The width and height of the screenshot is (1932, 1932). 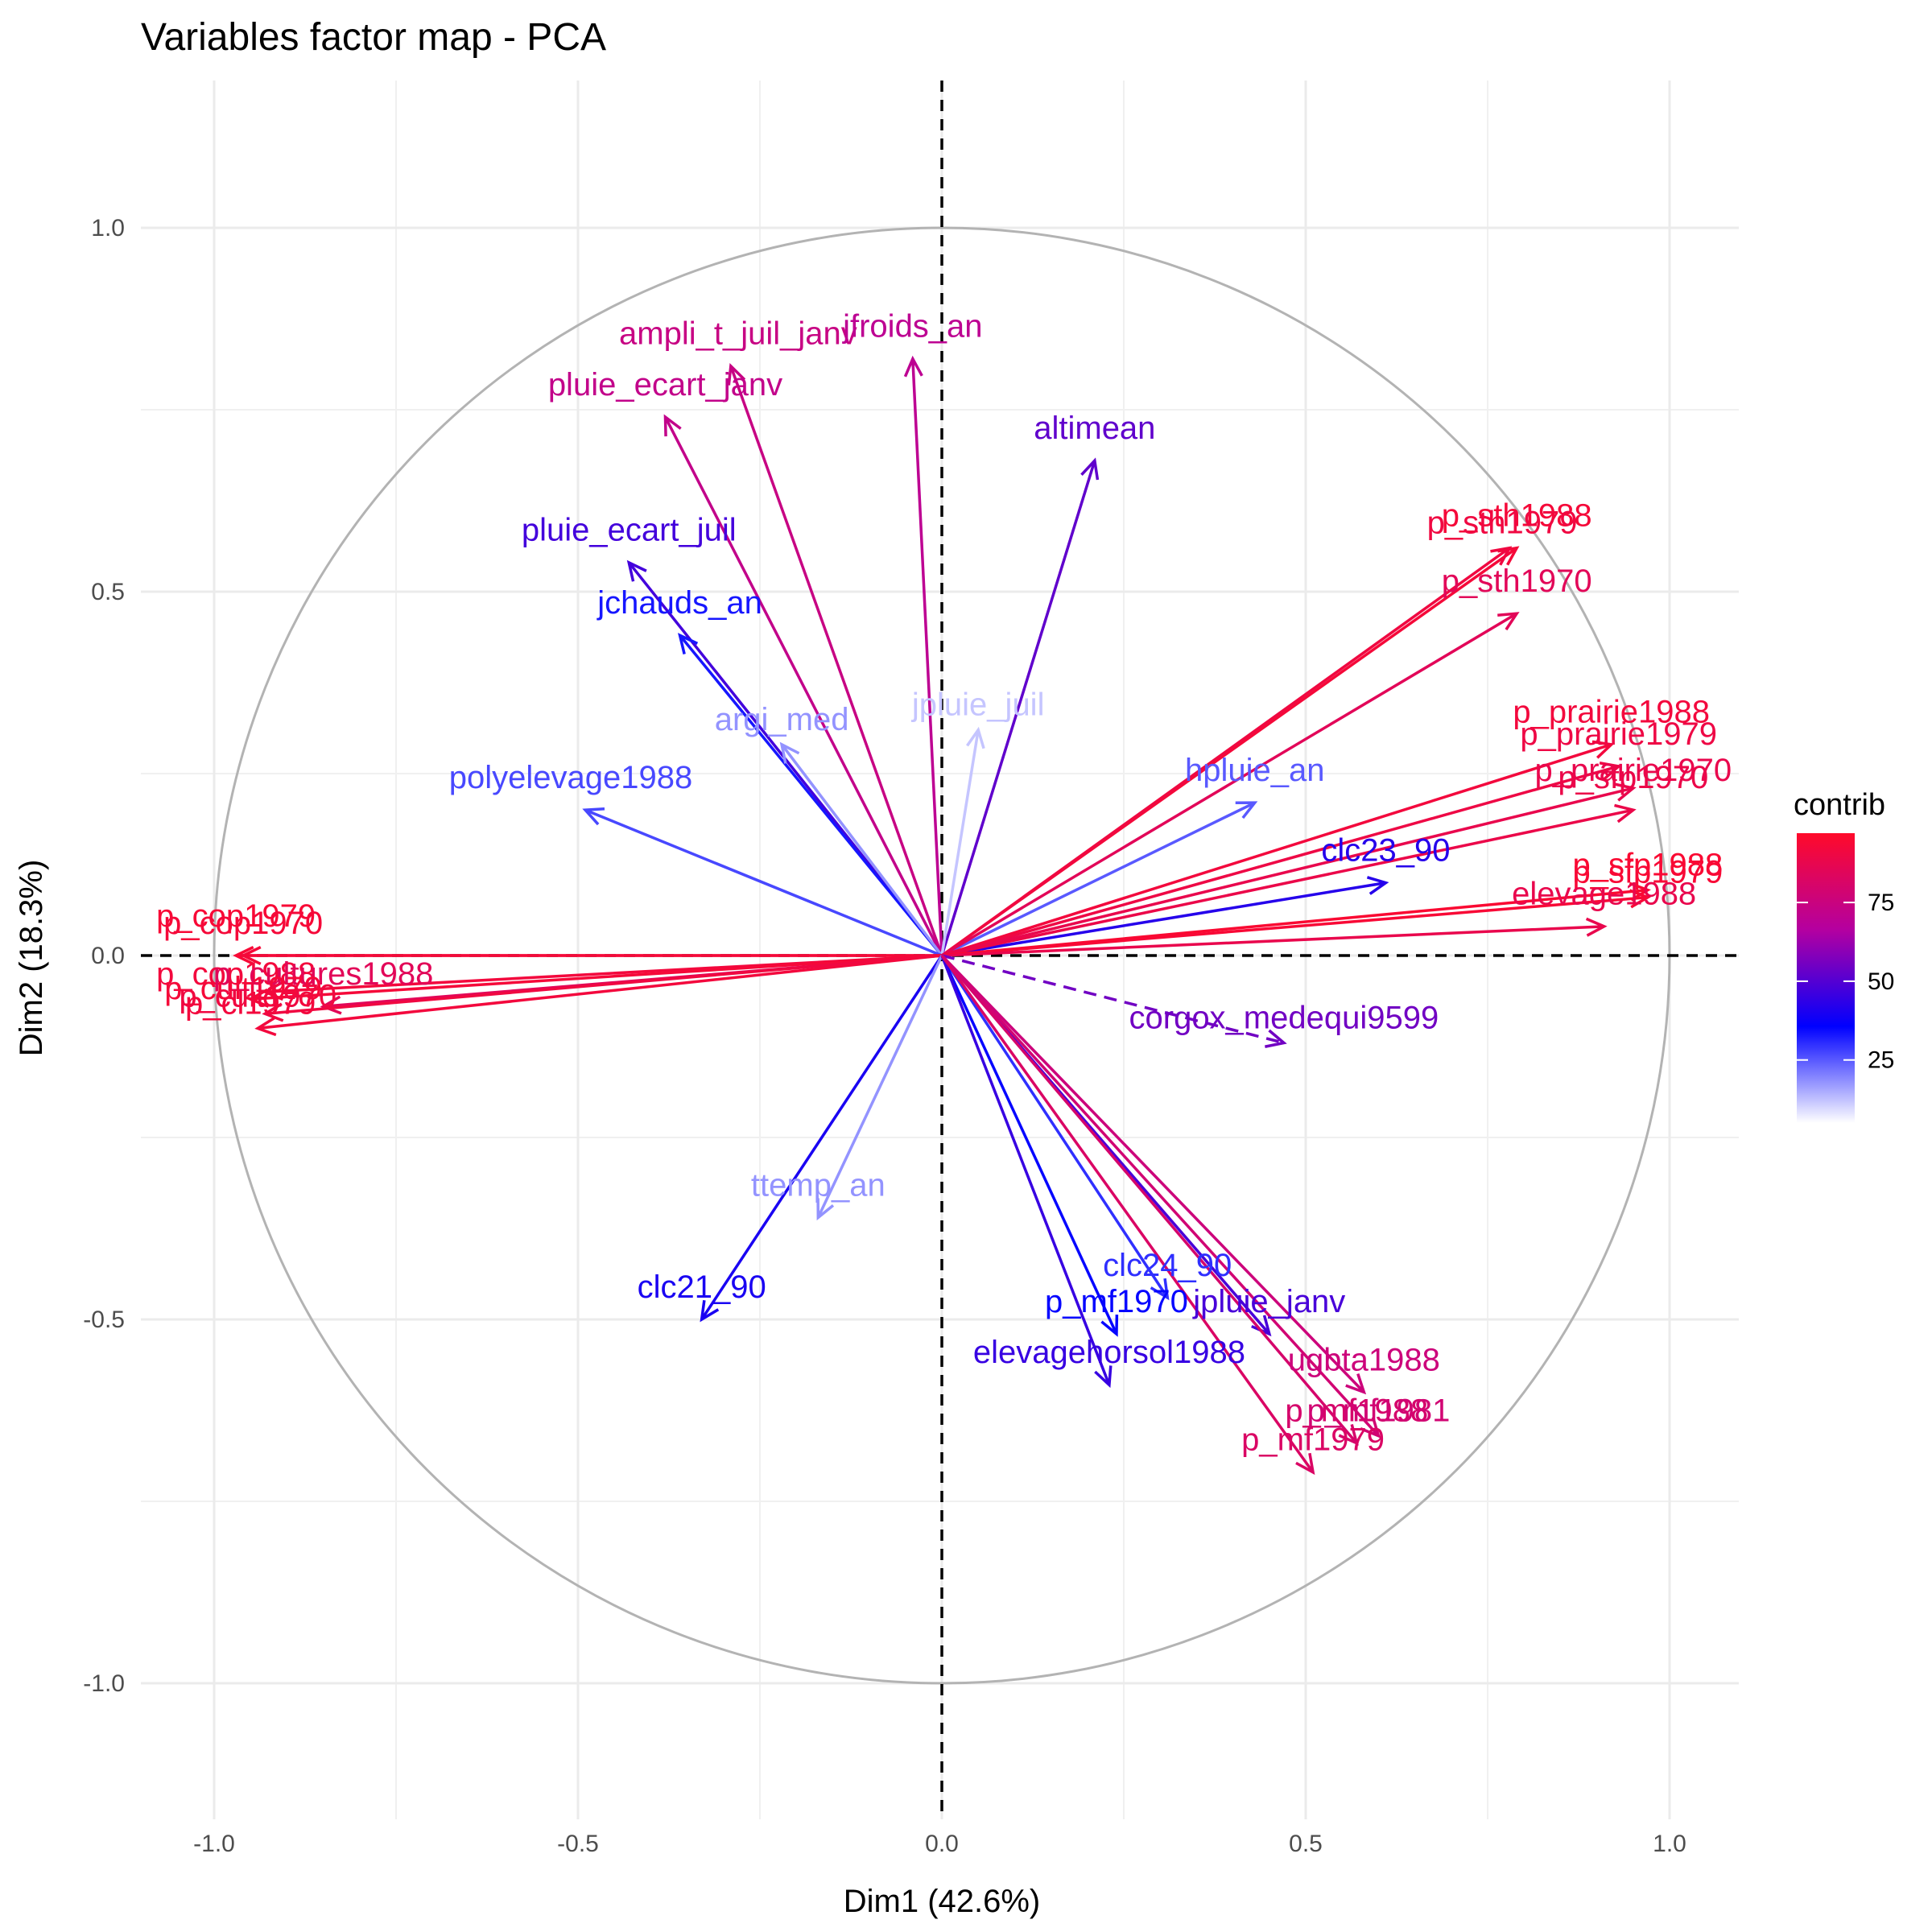 I want to click on x-tick-label: 0.5, so click(x=1306, y=1844).